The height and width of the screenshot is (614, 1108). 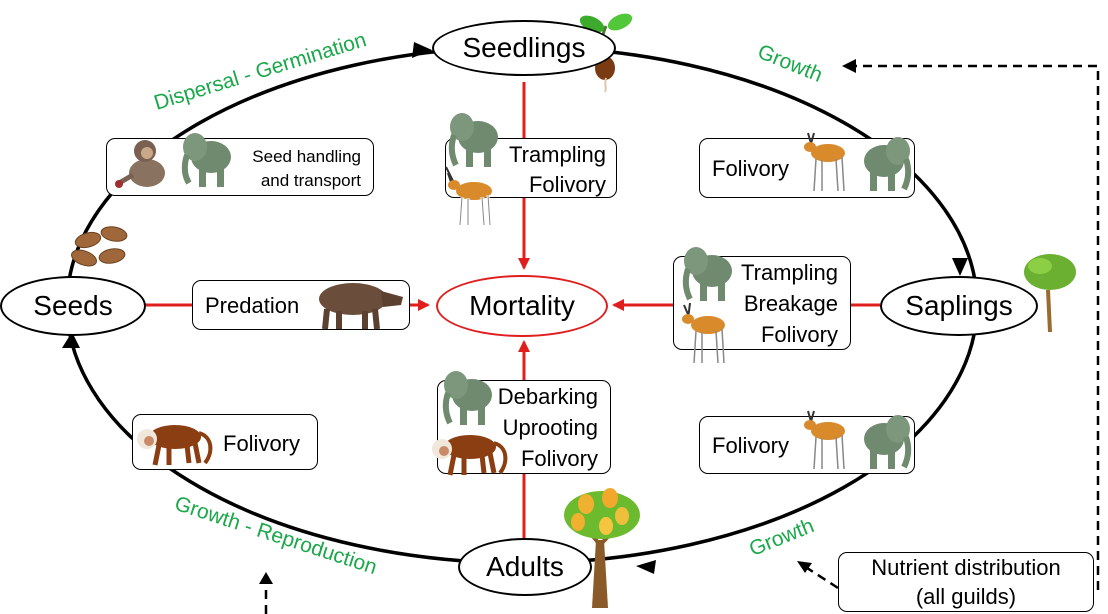 I want to click on mortality-node: Mortality, so click(x=522, y=306).